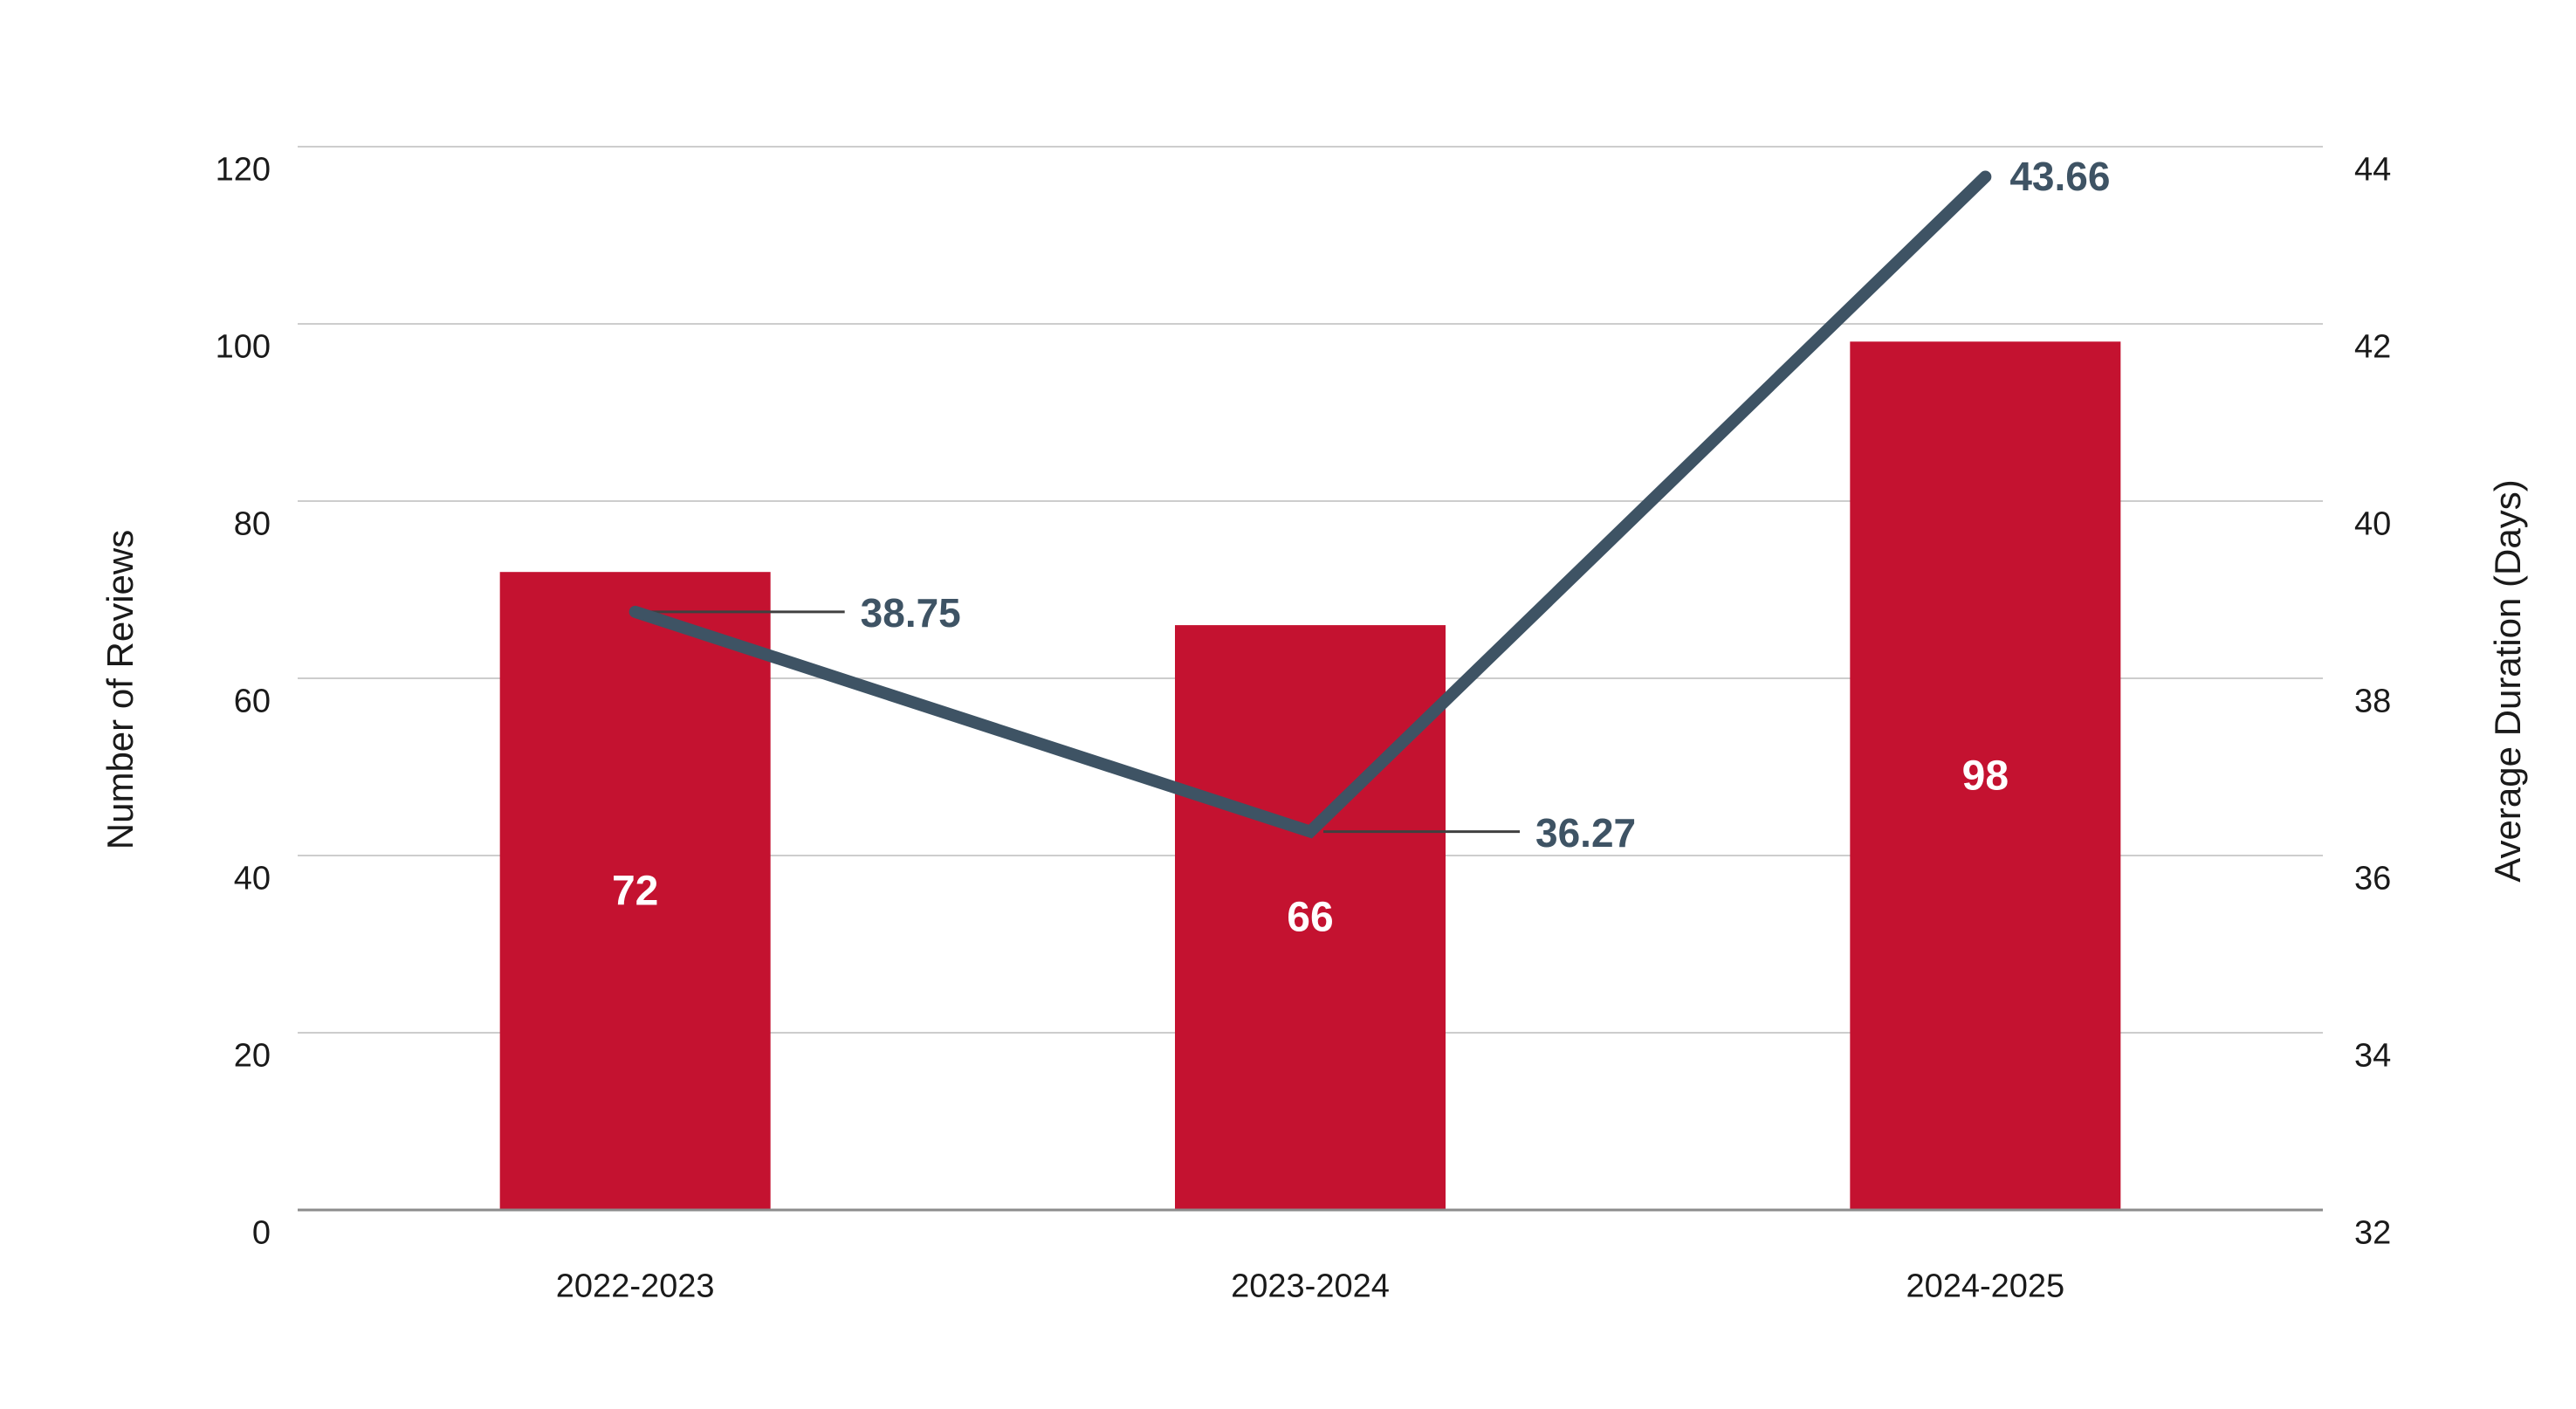 The width and height of the screenshot is (2576, 1409). Describe the element at coordinates (252, 701) in the screenshot. I see `left-axis-tick: 60` at that location.